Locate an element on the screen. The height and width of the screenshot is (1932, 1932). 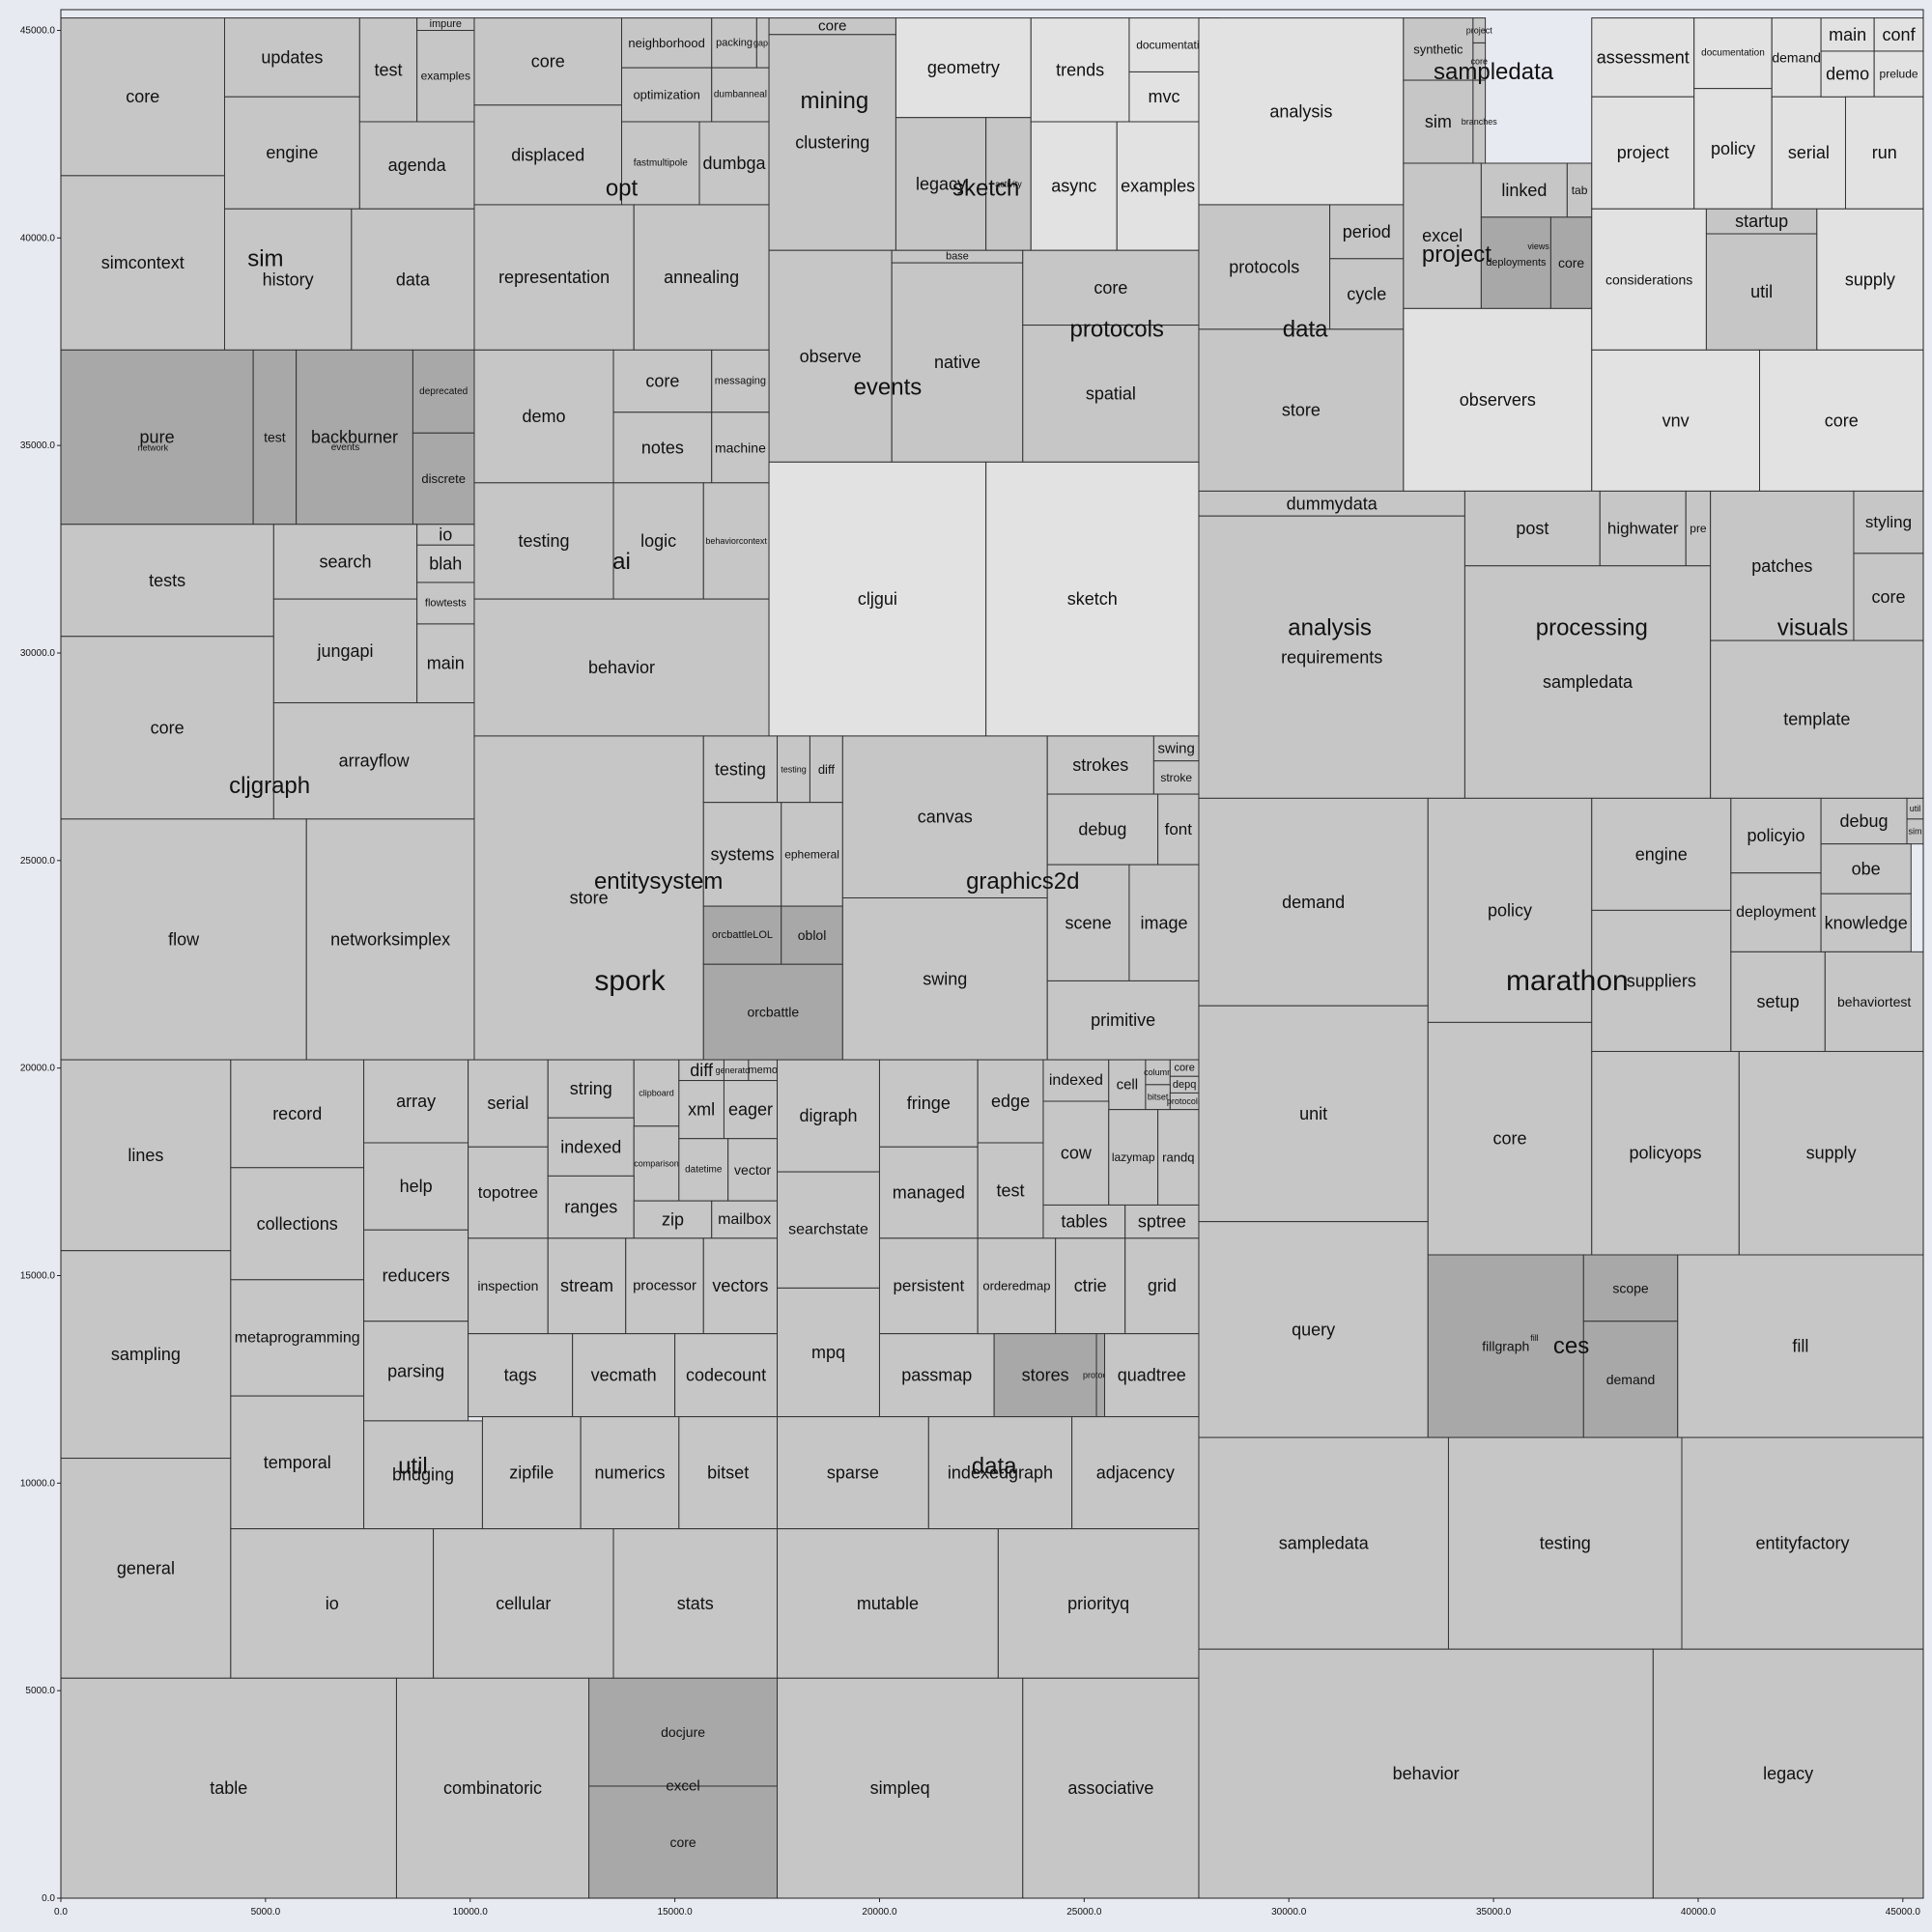
cell-label: reducers is located at coordinates (416, 1275).